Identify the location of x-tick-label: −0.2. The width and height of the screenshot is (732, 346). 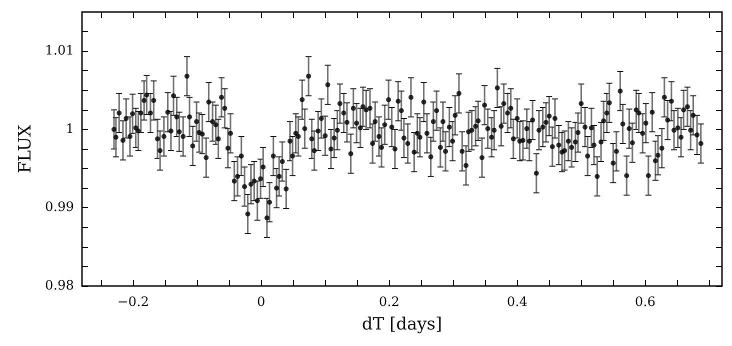
(133, 302).